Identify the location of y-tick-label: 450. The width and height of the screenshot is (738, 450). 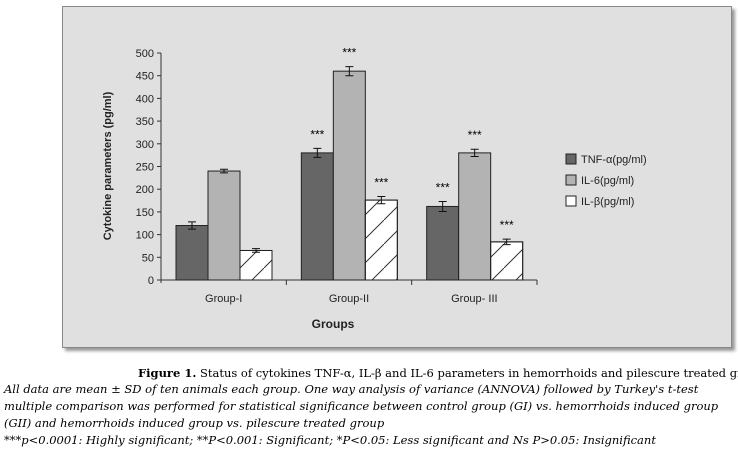
(145, 77).